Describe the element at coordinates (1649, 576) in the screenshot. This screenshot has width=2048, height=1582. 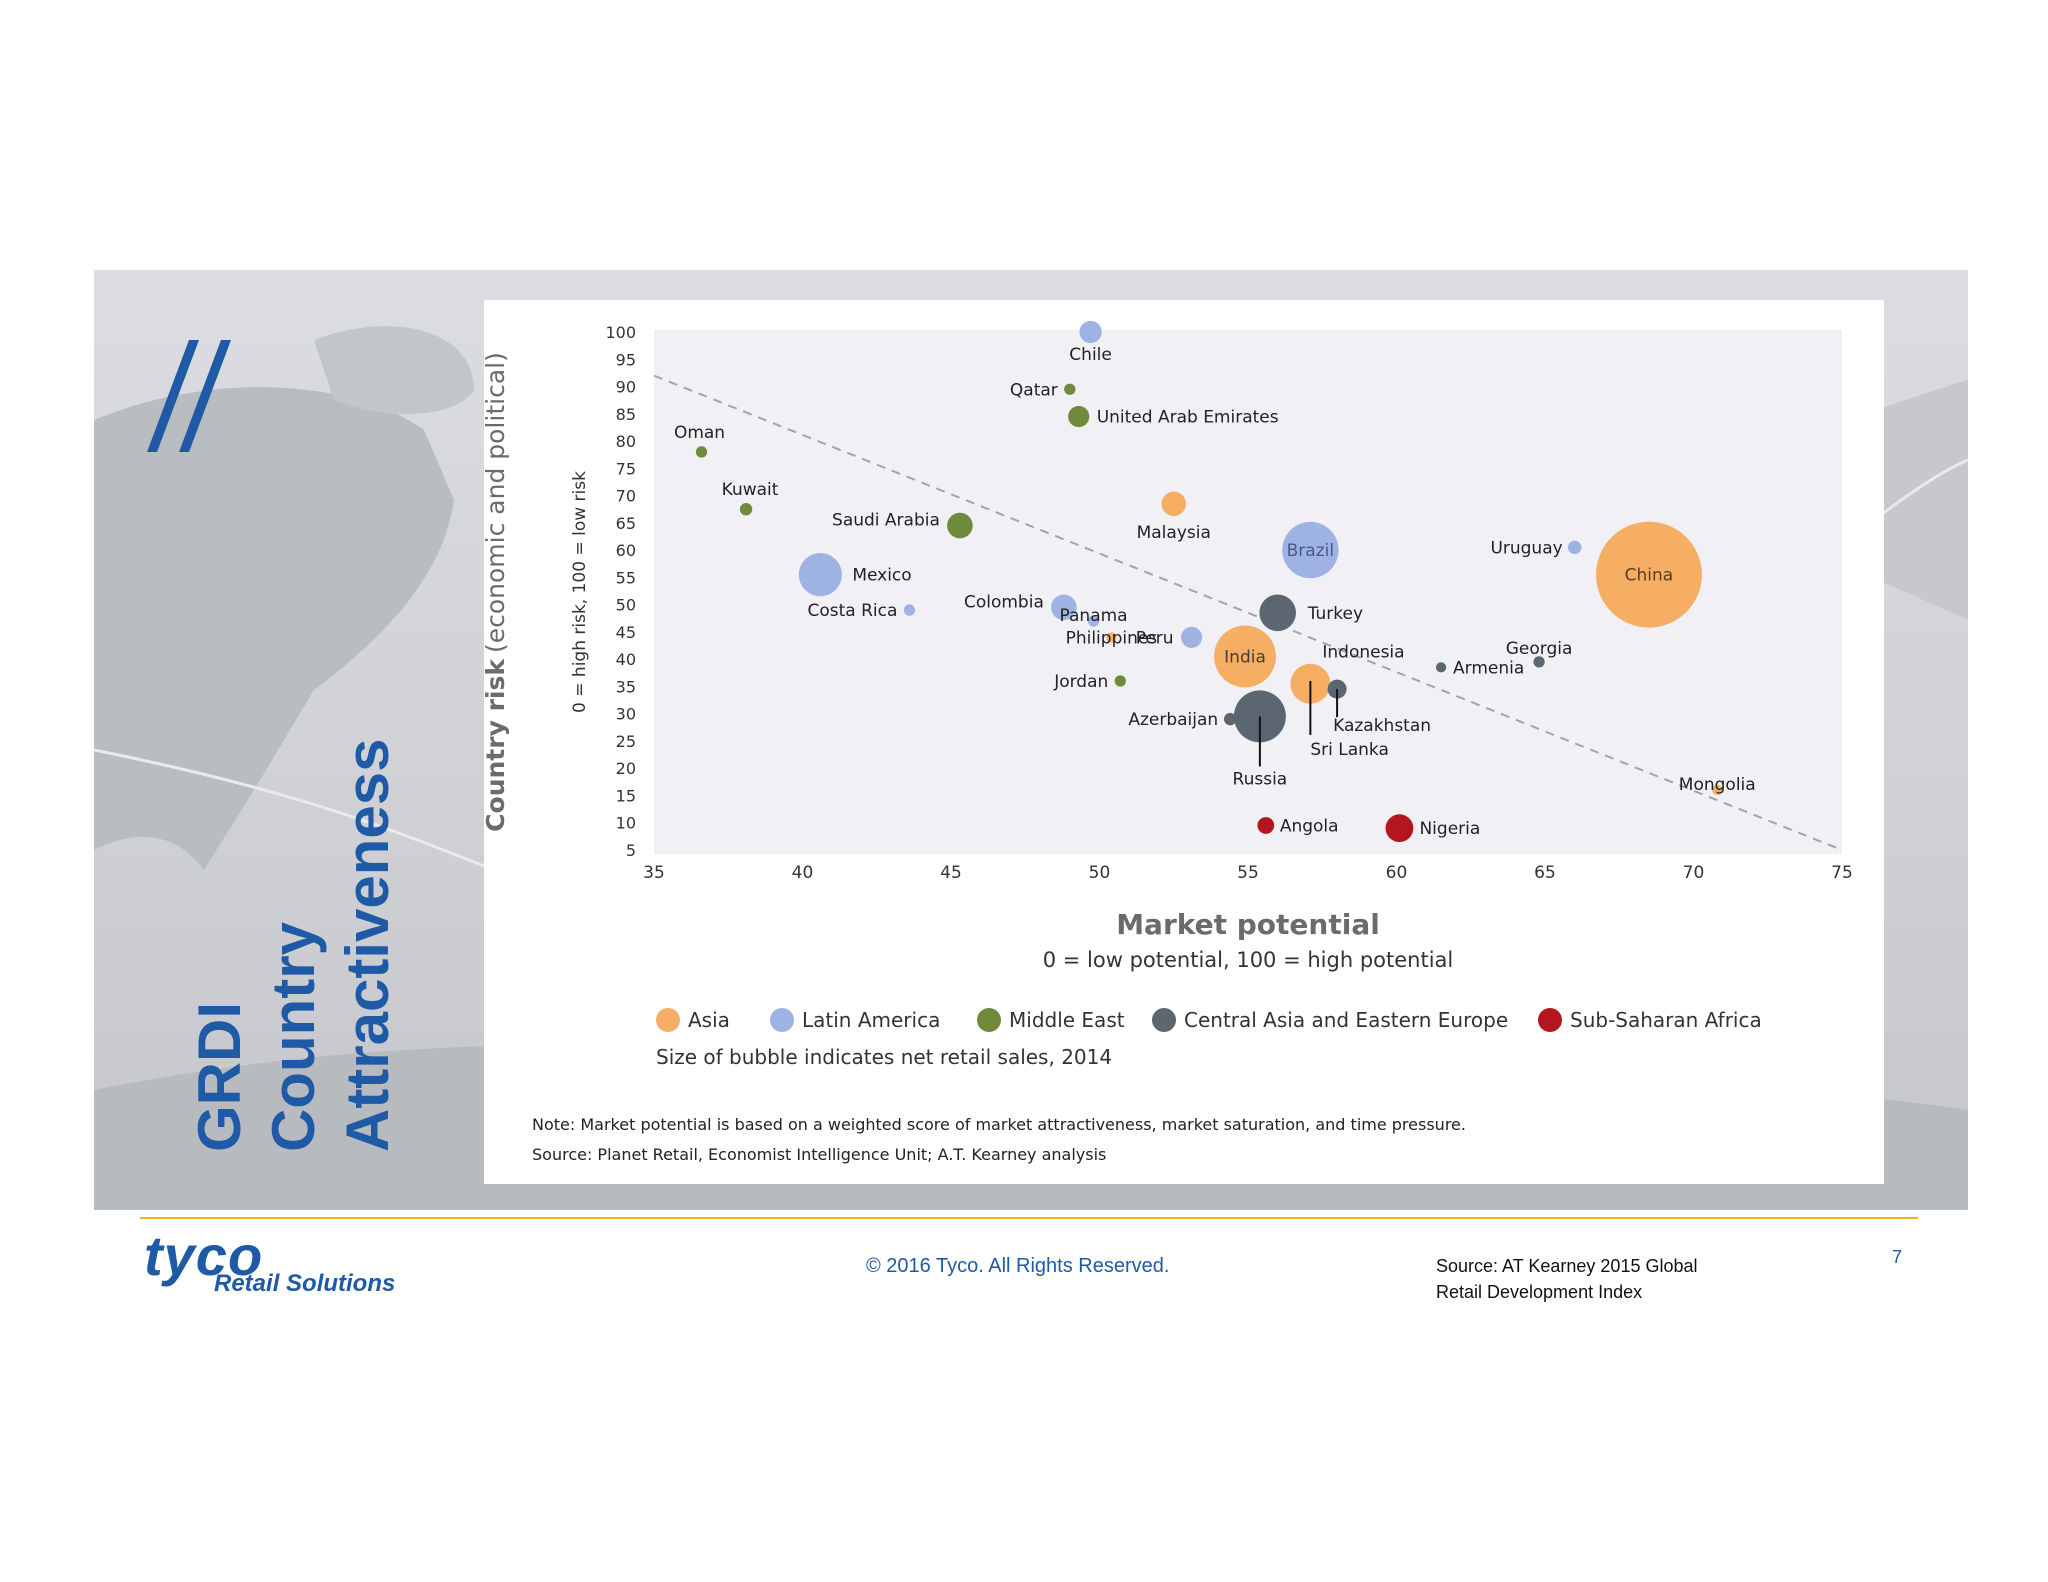
I see `label-china: China` at that location.